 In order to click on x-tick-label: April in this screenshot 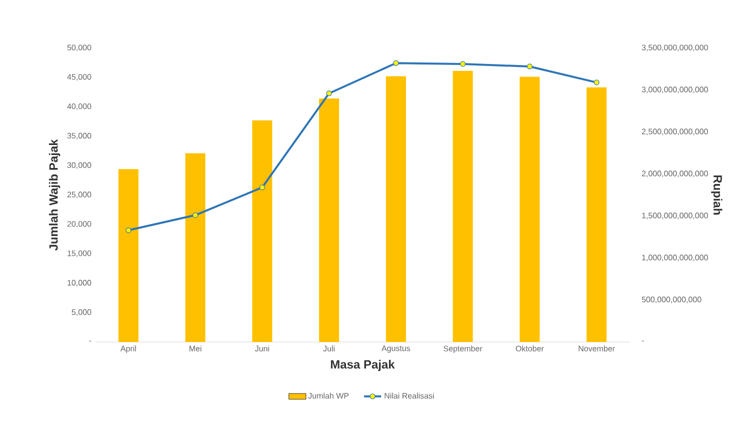, I will do `click(128, 349)`.